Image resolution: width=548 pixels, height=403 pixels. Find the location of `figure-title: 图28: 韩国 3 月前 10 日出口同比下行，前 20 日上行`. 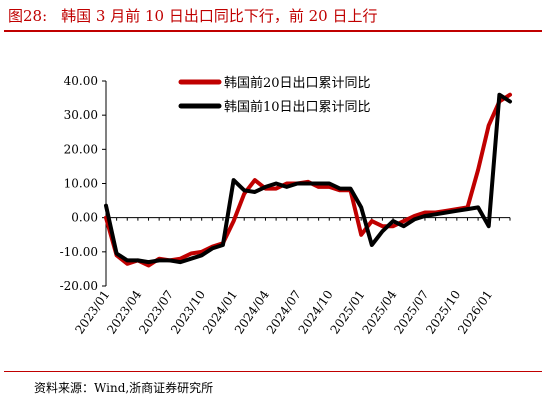

figure-title: 图28: 韩国 3 月前 10 日出口同比下行，前 20 日上行 is located at coordinates (274, 16).